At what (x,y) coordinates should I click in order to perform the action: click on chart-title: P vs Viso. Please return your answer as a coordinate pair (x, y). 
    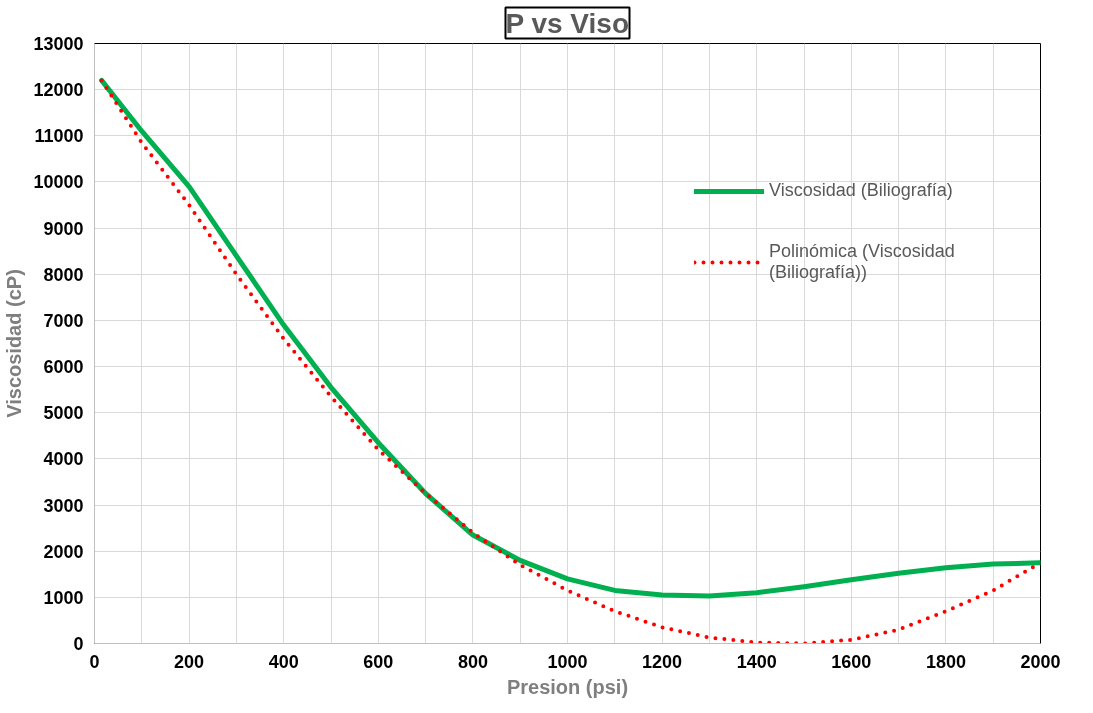
    Looking at the image, I should click on (567, 23).